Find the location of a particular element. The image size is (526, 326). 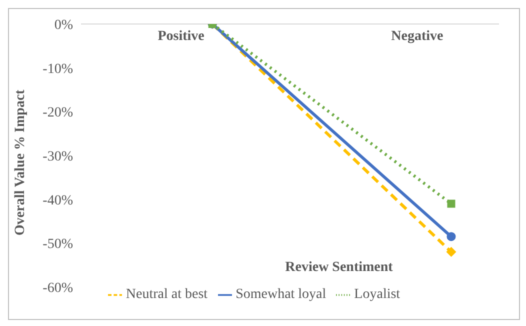

y-tick-label: 0% is located at coordinates (64, 25).